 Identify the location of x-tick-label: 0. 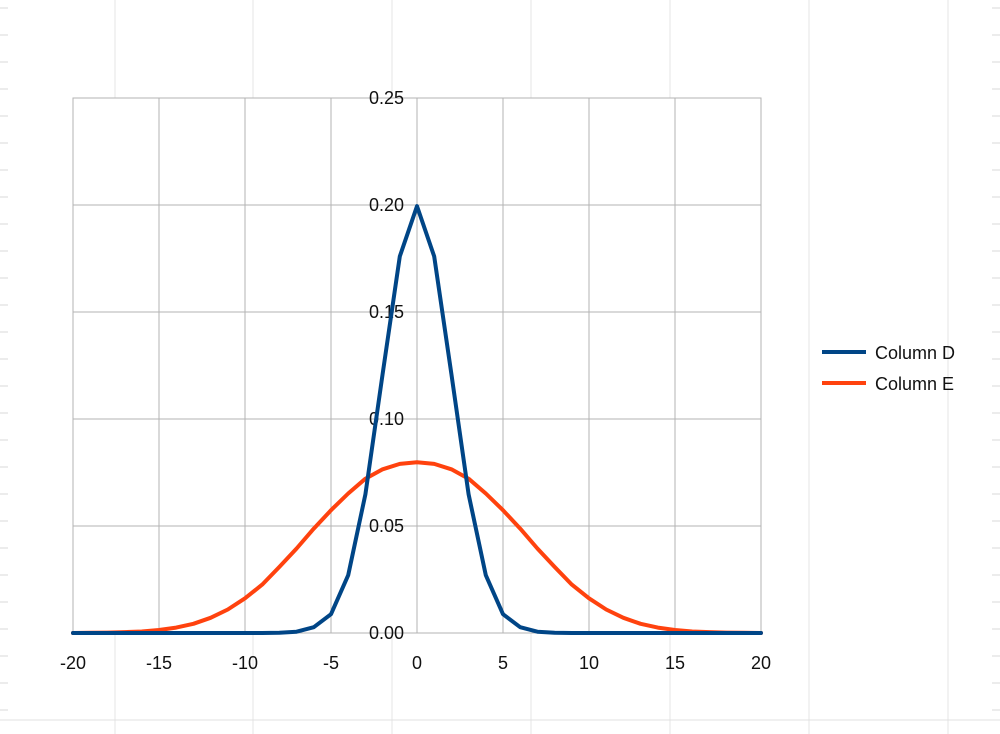
(417, 663).